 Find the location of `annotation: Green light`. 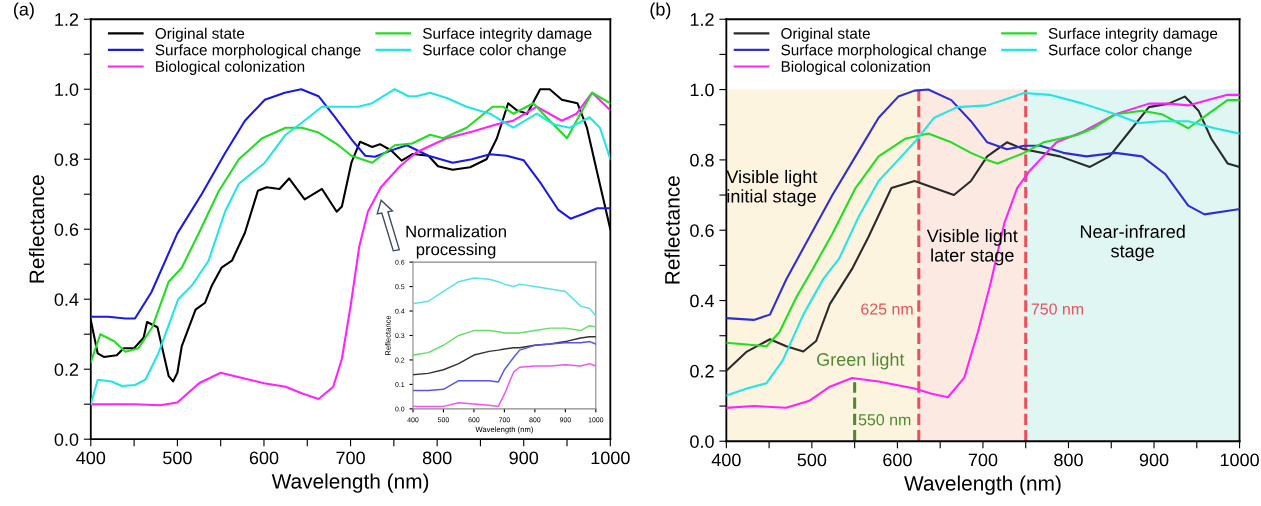

annotation: Green light is located at coordinates (861, 361).